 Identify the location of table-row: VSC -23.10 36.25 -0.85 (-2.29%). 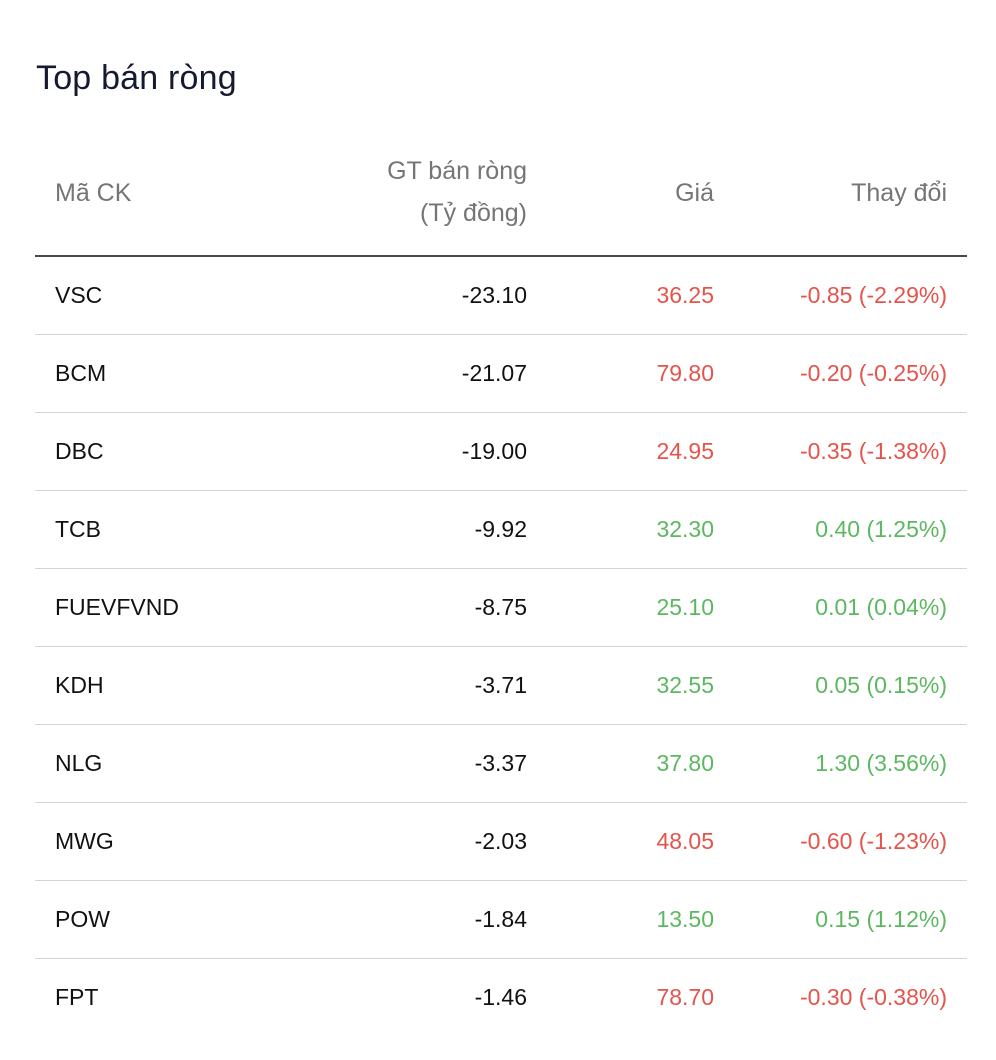
(501, 296).